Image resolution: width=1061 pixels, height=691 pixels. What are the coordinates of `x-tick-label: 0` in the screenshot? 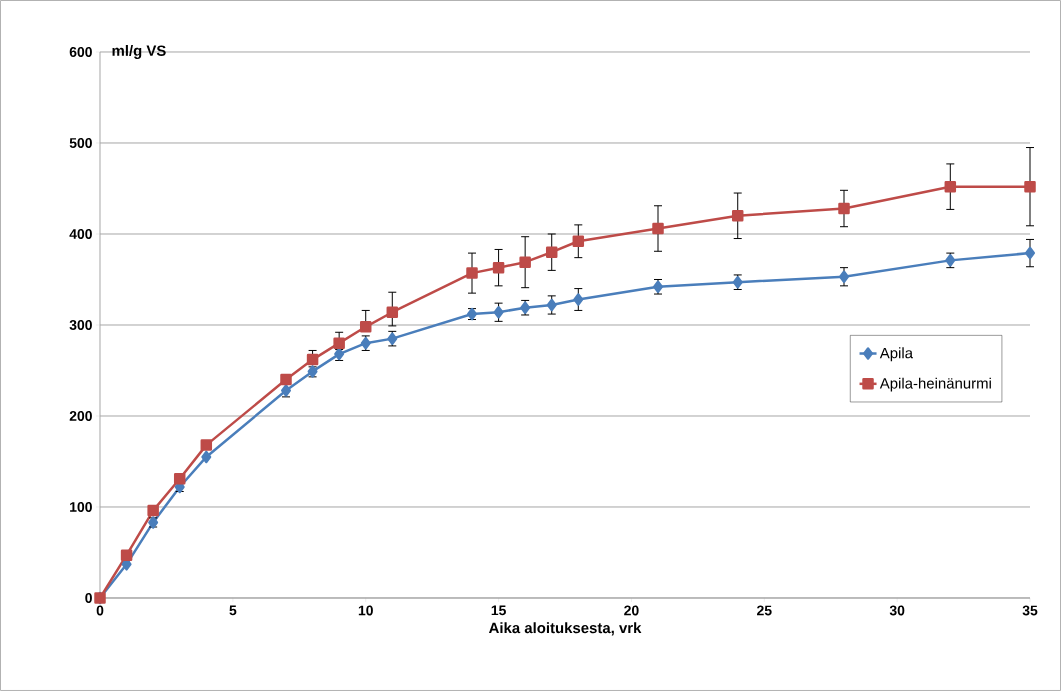 It's located at (100, 610).